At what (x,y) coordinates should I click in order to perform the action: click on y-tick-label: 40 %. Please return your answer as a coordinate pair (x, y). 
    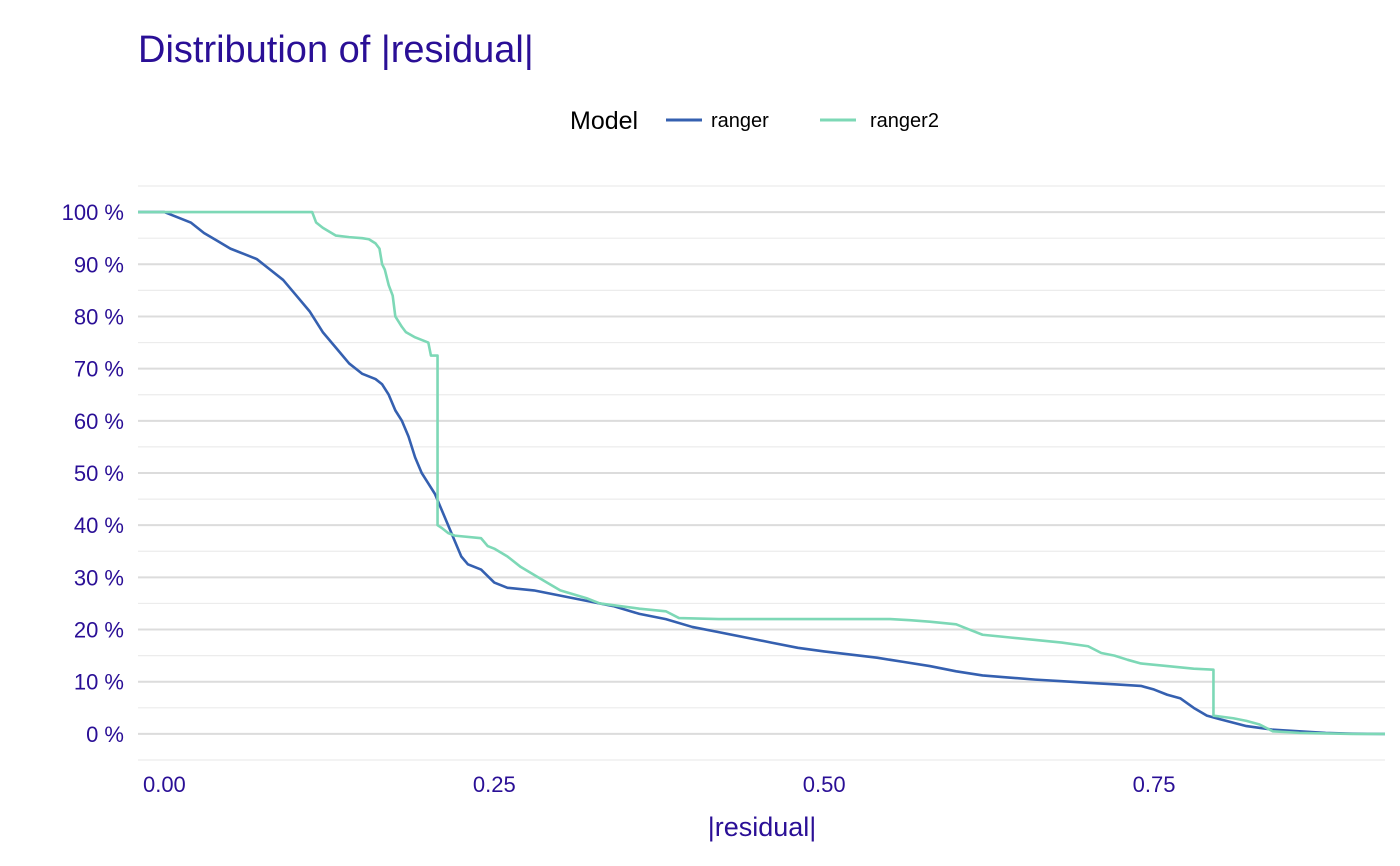
    Looking at the image, I should click on (99, 525).